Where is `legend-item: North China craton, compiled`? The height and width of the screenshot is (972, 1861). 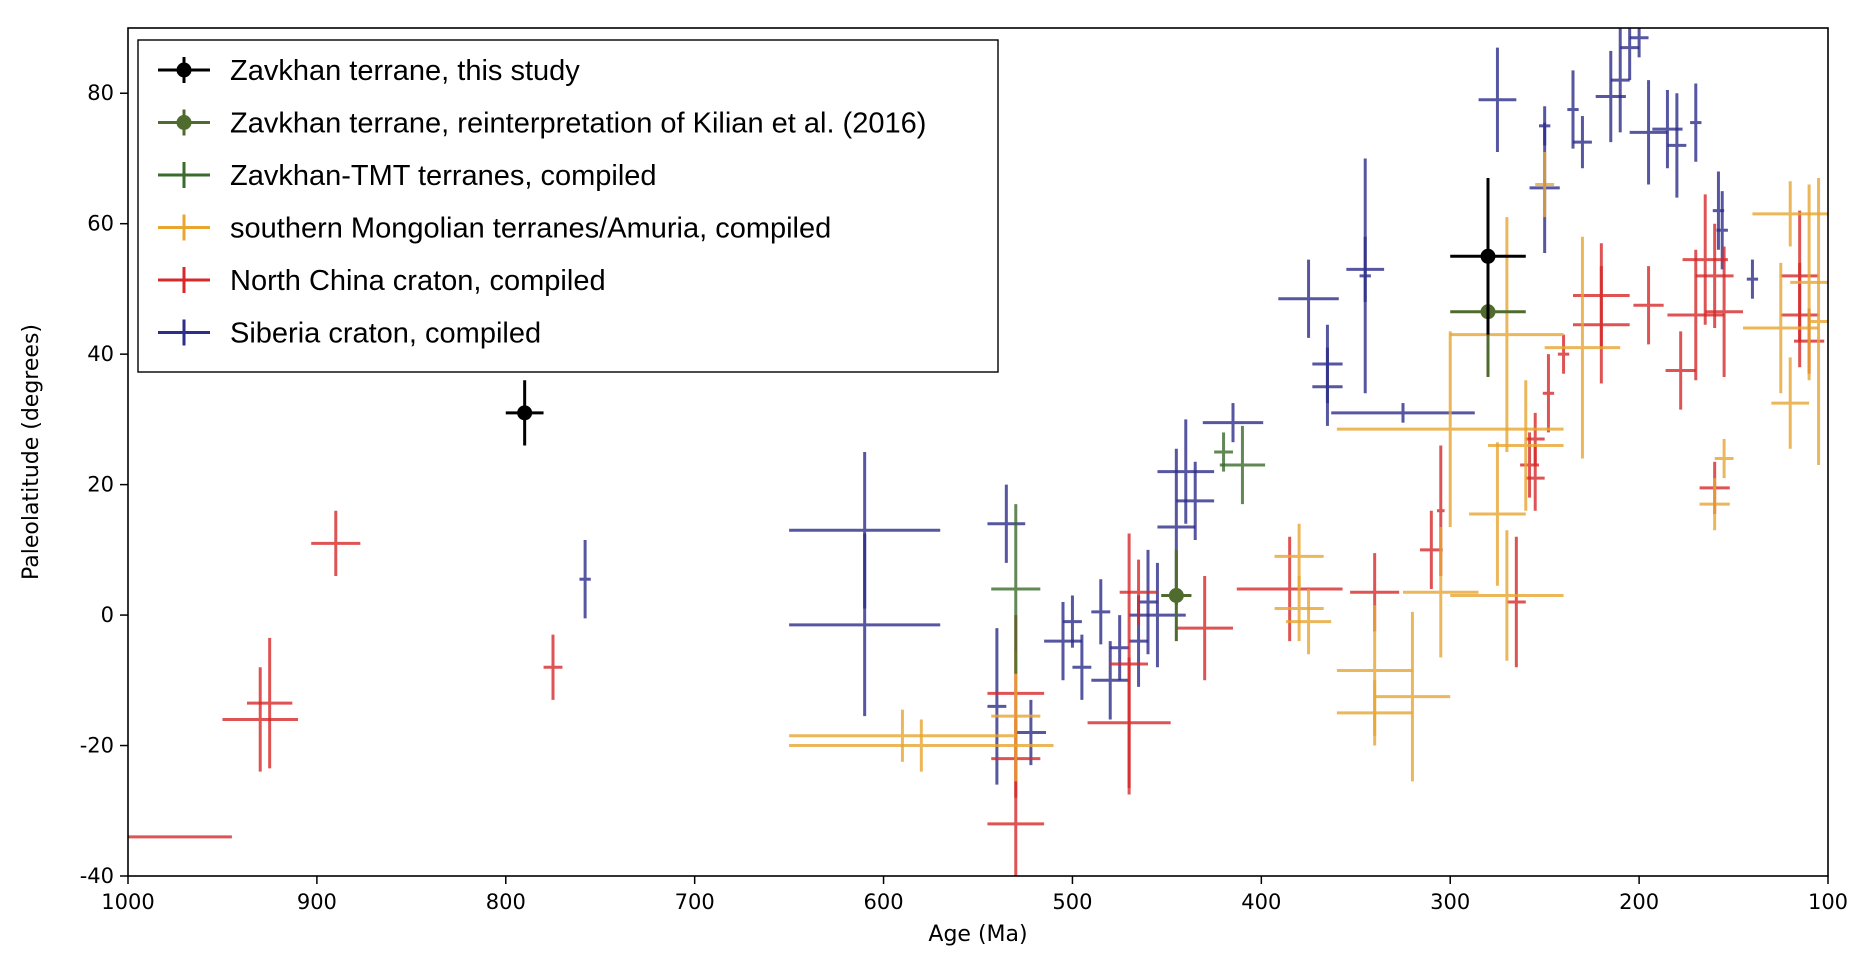
legend-item: North China craton, compiled is located at coordinates (382, 281).